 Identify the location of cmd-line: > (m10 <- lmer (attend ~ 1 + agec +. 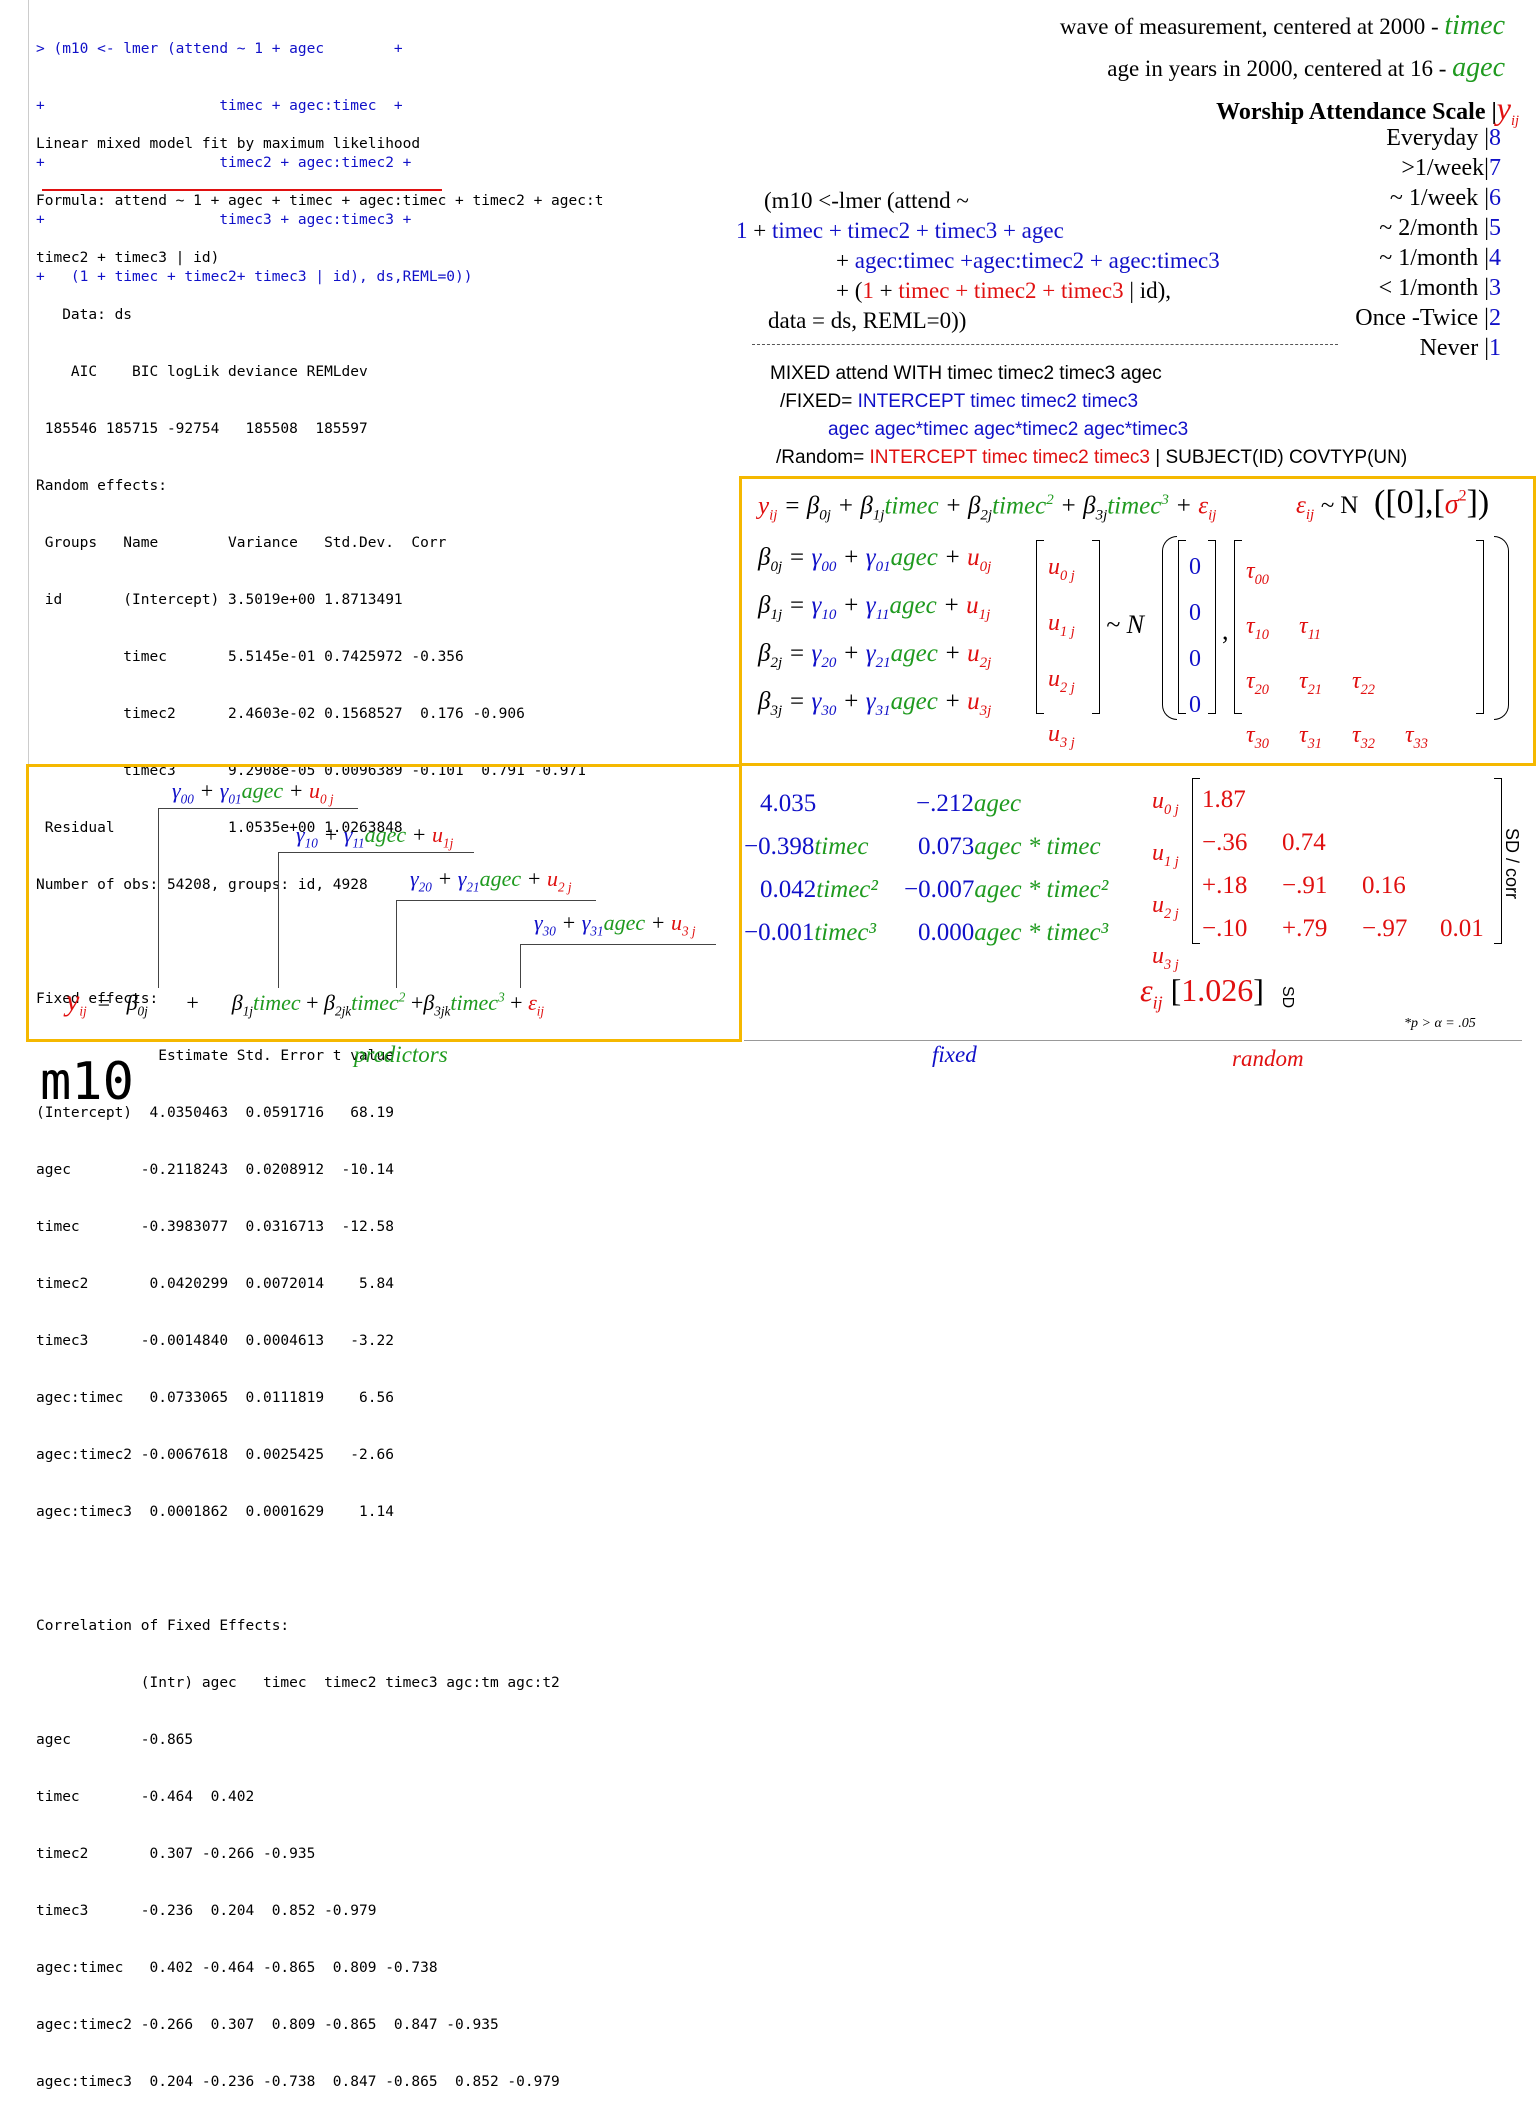
(219, 49).